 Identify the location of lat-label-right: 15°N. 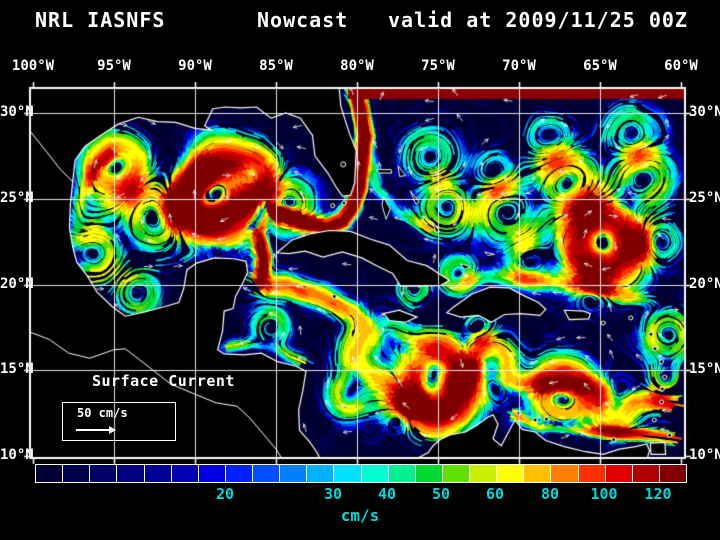
(704, 369).